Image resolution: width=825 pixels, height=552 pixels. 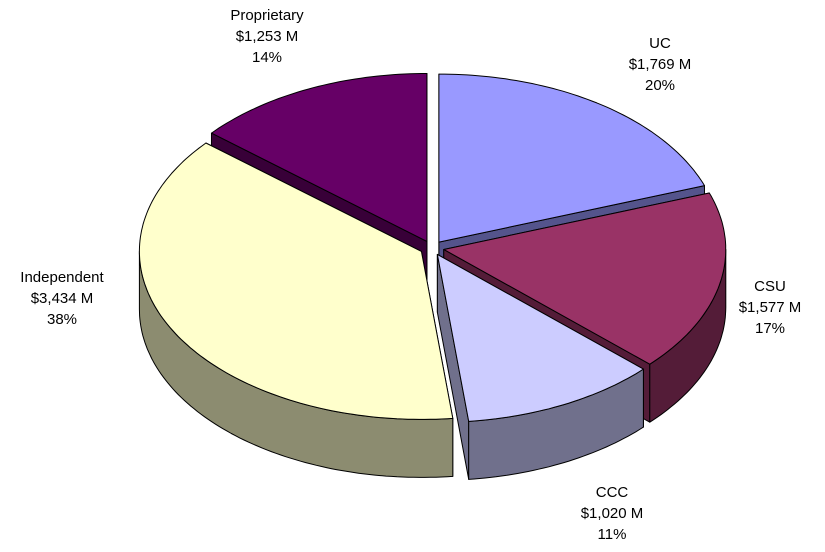 I want to click on value-label: $3,434 M, so click(x=62, y=298).